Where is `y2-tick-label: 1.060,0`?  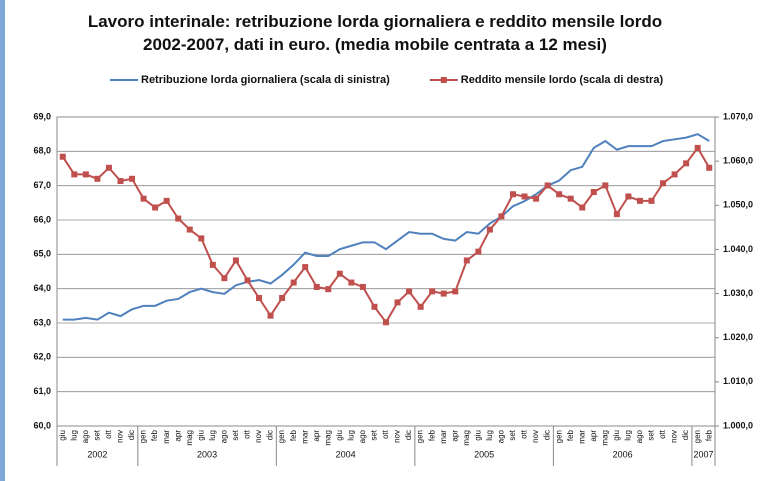 y2-tick-label: 1.060,0 is located at coordinates (738, 161).